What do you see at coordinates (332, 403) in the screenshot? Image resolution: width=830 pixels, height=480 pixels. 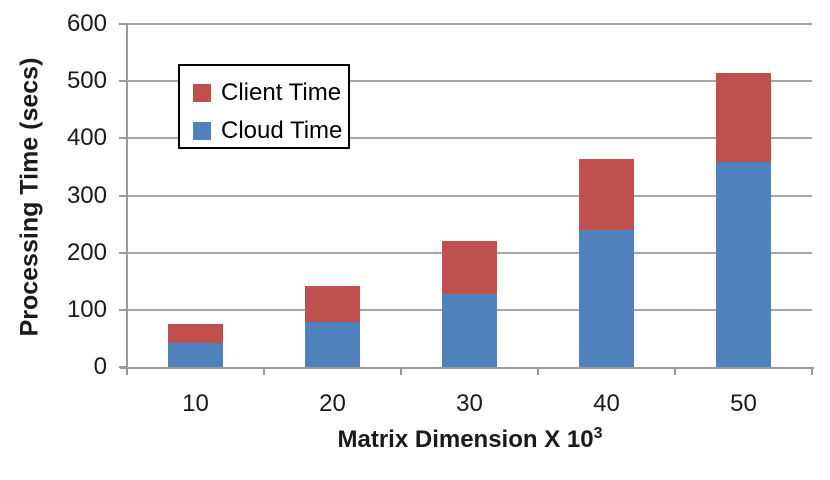 I see `x-tick-label-20: 20` at bounding box center [332, 403].